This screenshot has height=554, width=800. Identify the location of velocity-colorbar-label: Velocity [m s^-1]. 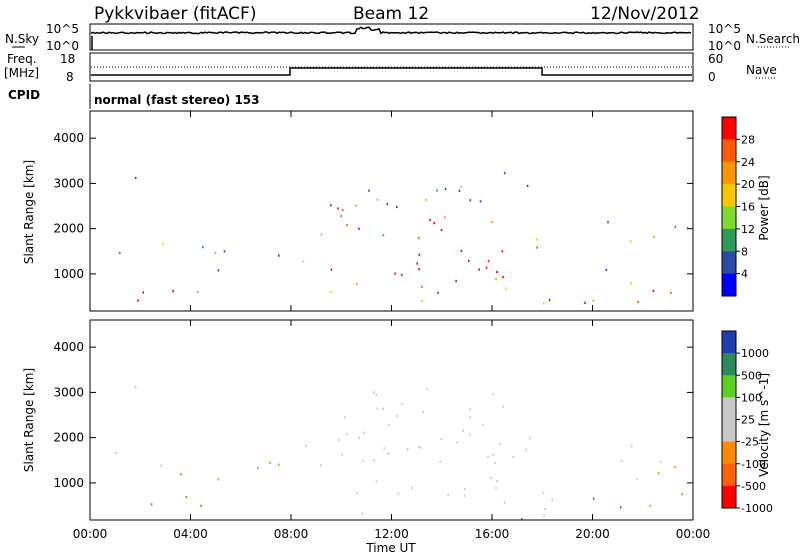
(764, 425).